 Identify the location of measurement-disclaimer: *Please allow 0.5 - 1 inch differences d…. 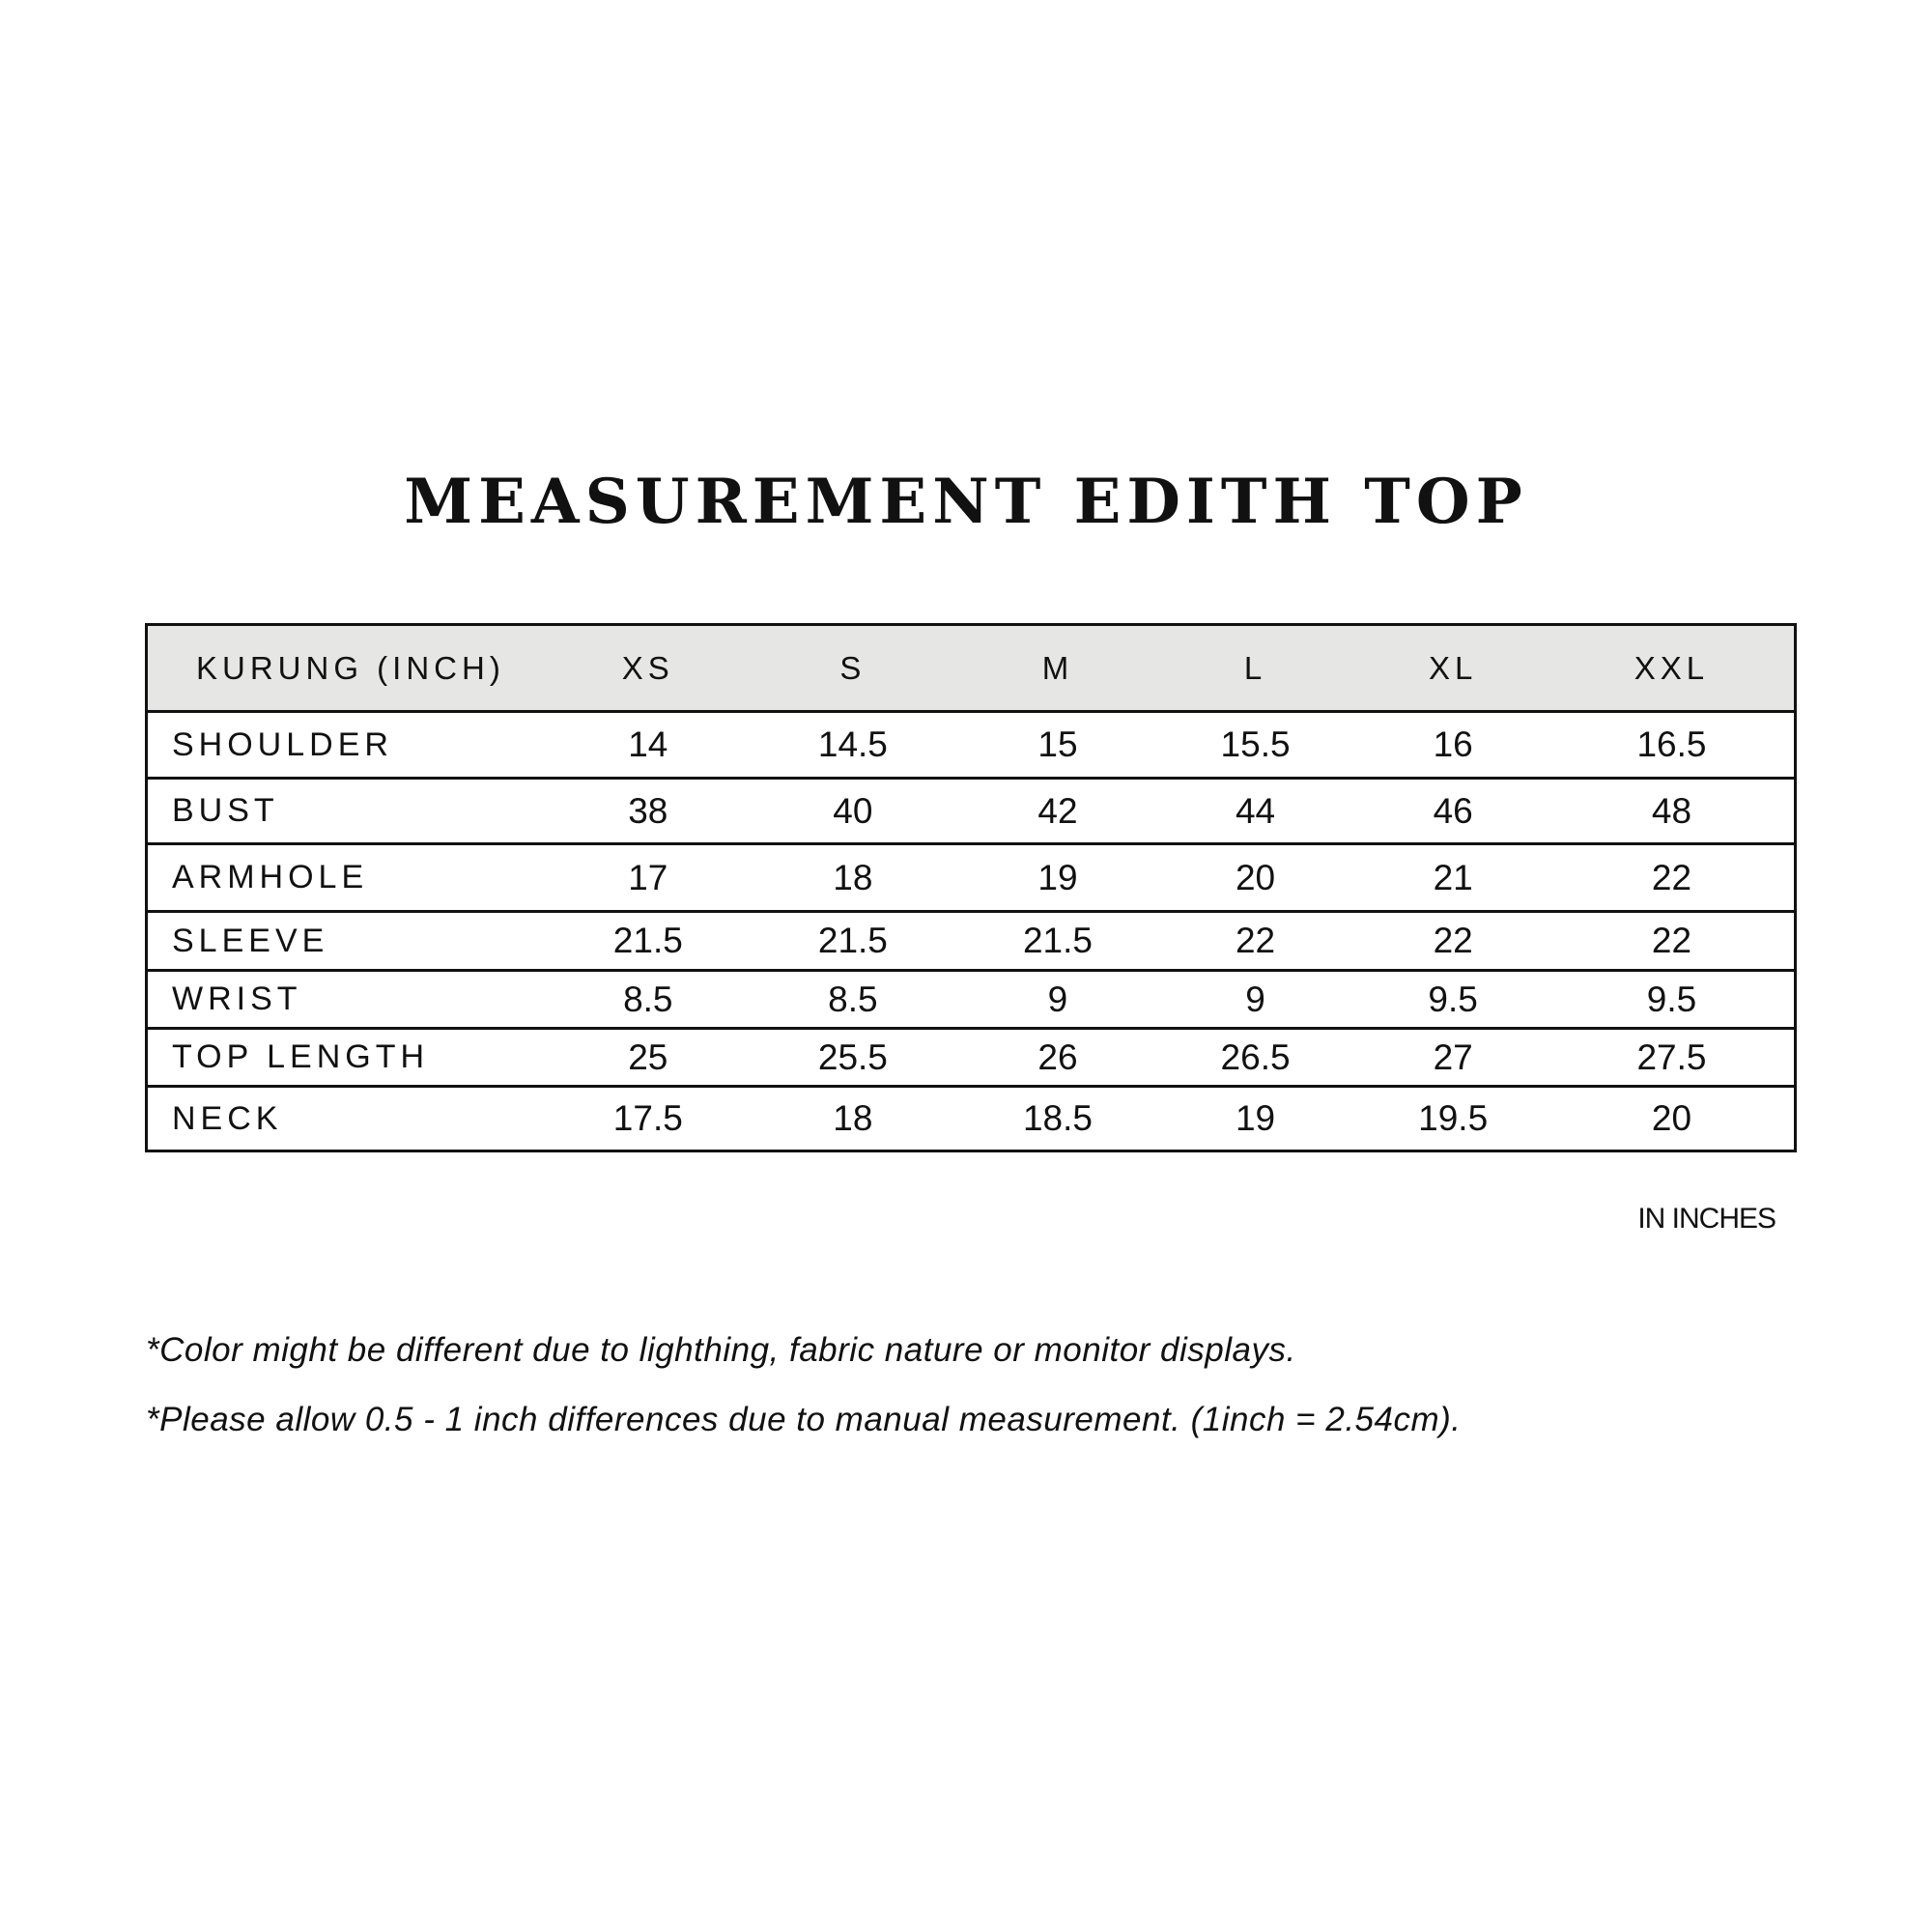
(804, 1419).